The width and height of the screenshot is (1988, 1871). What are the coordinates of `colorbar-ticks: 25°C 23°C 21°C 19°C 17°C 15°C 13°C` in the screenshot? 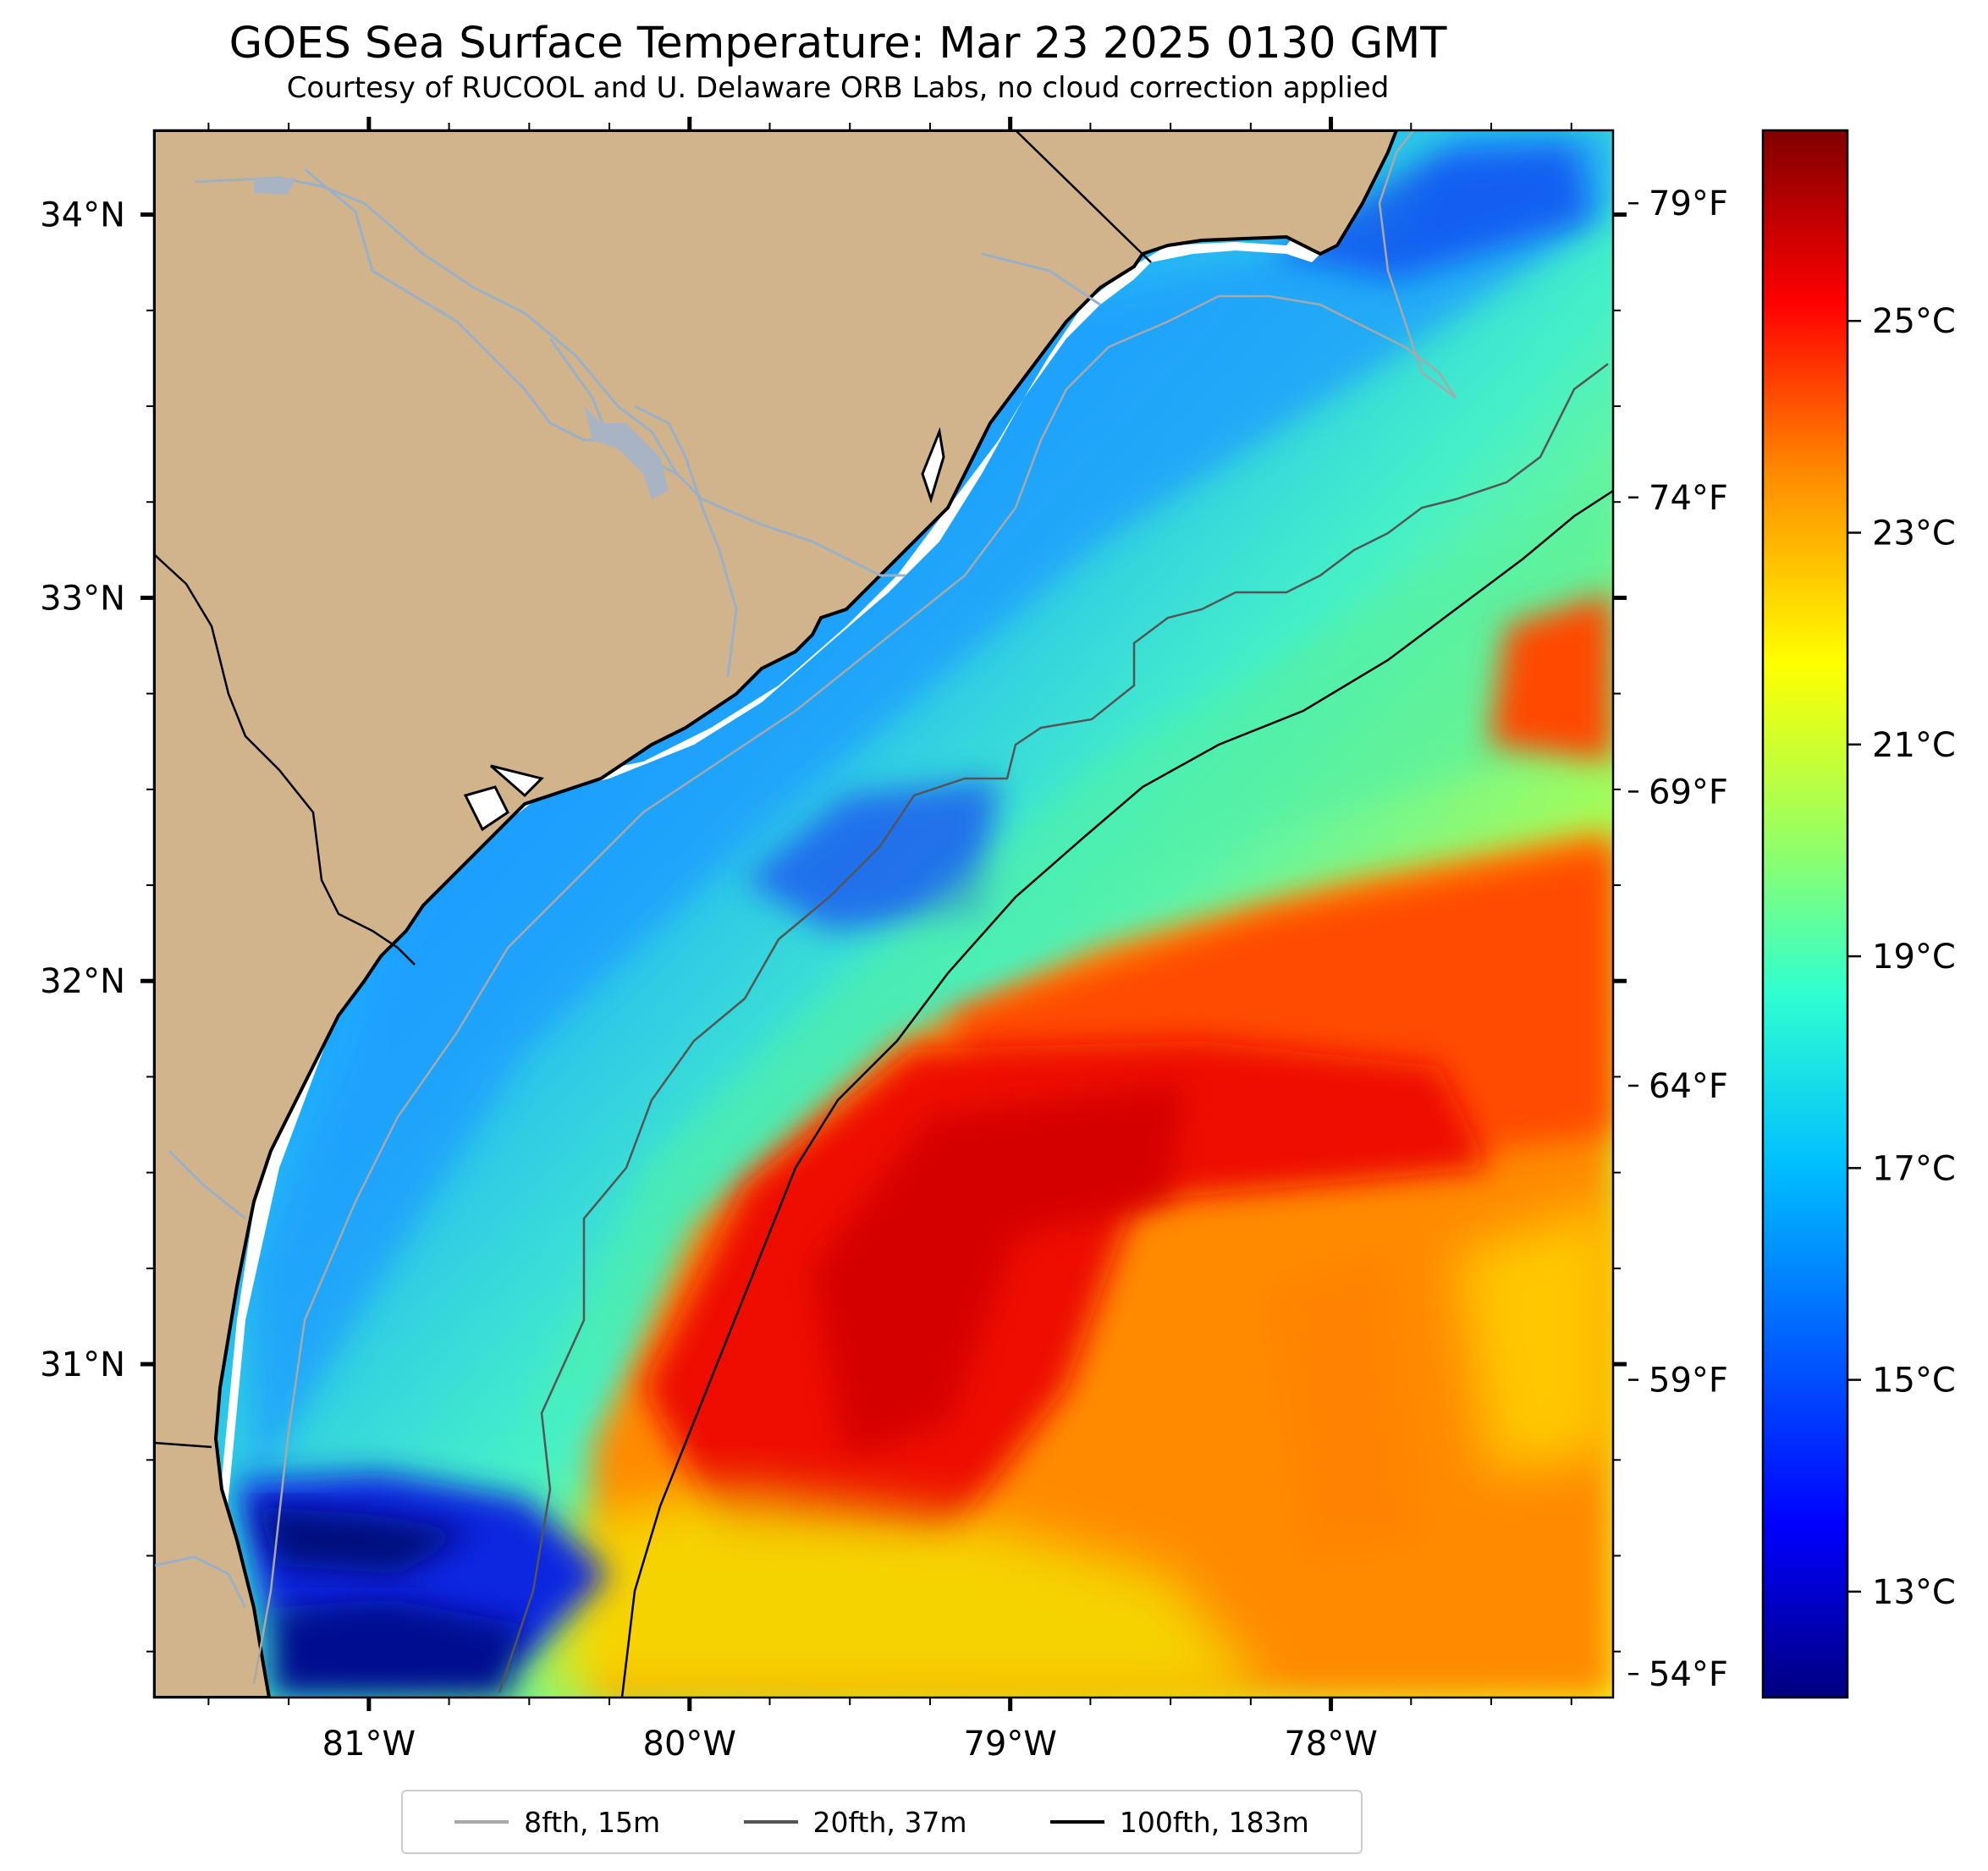 It's located at (1902, 957).